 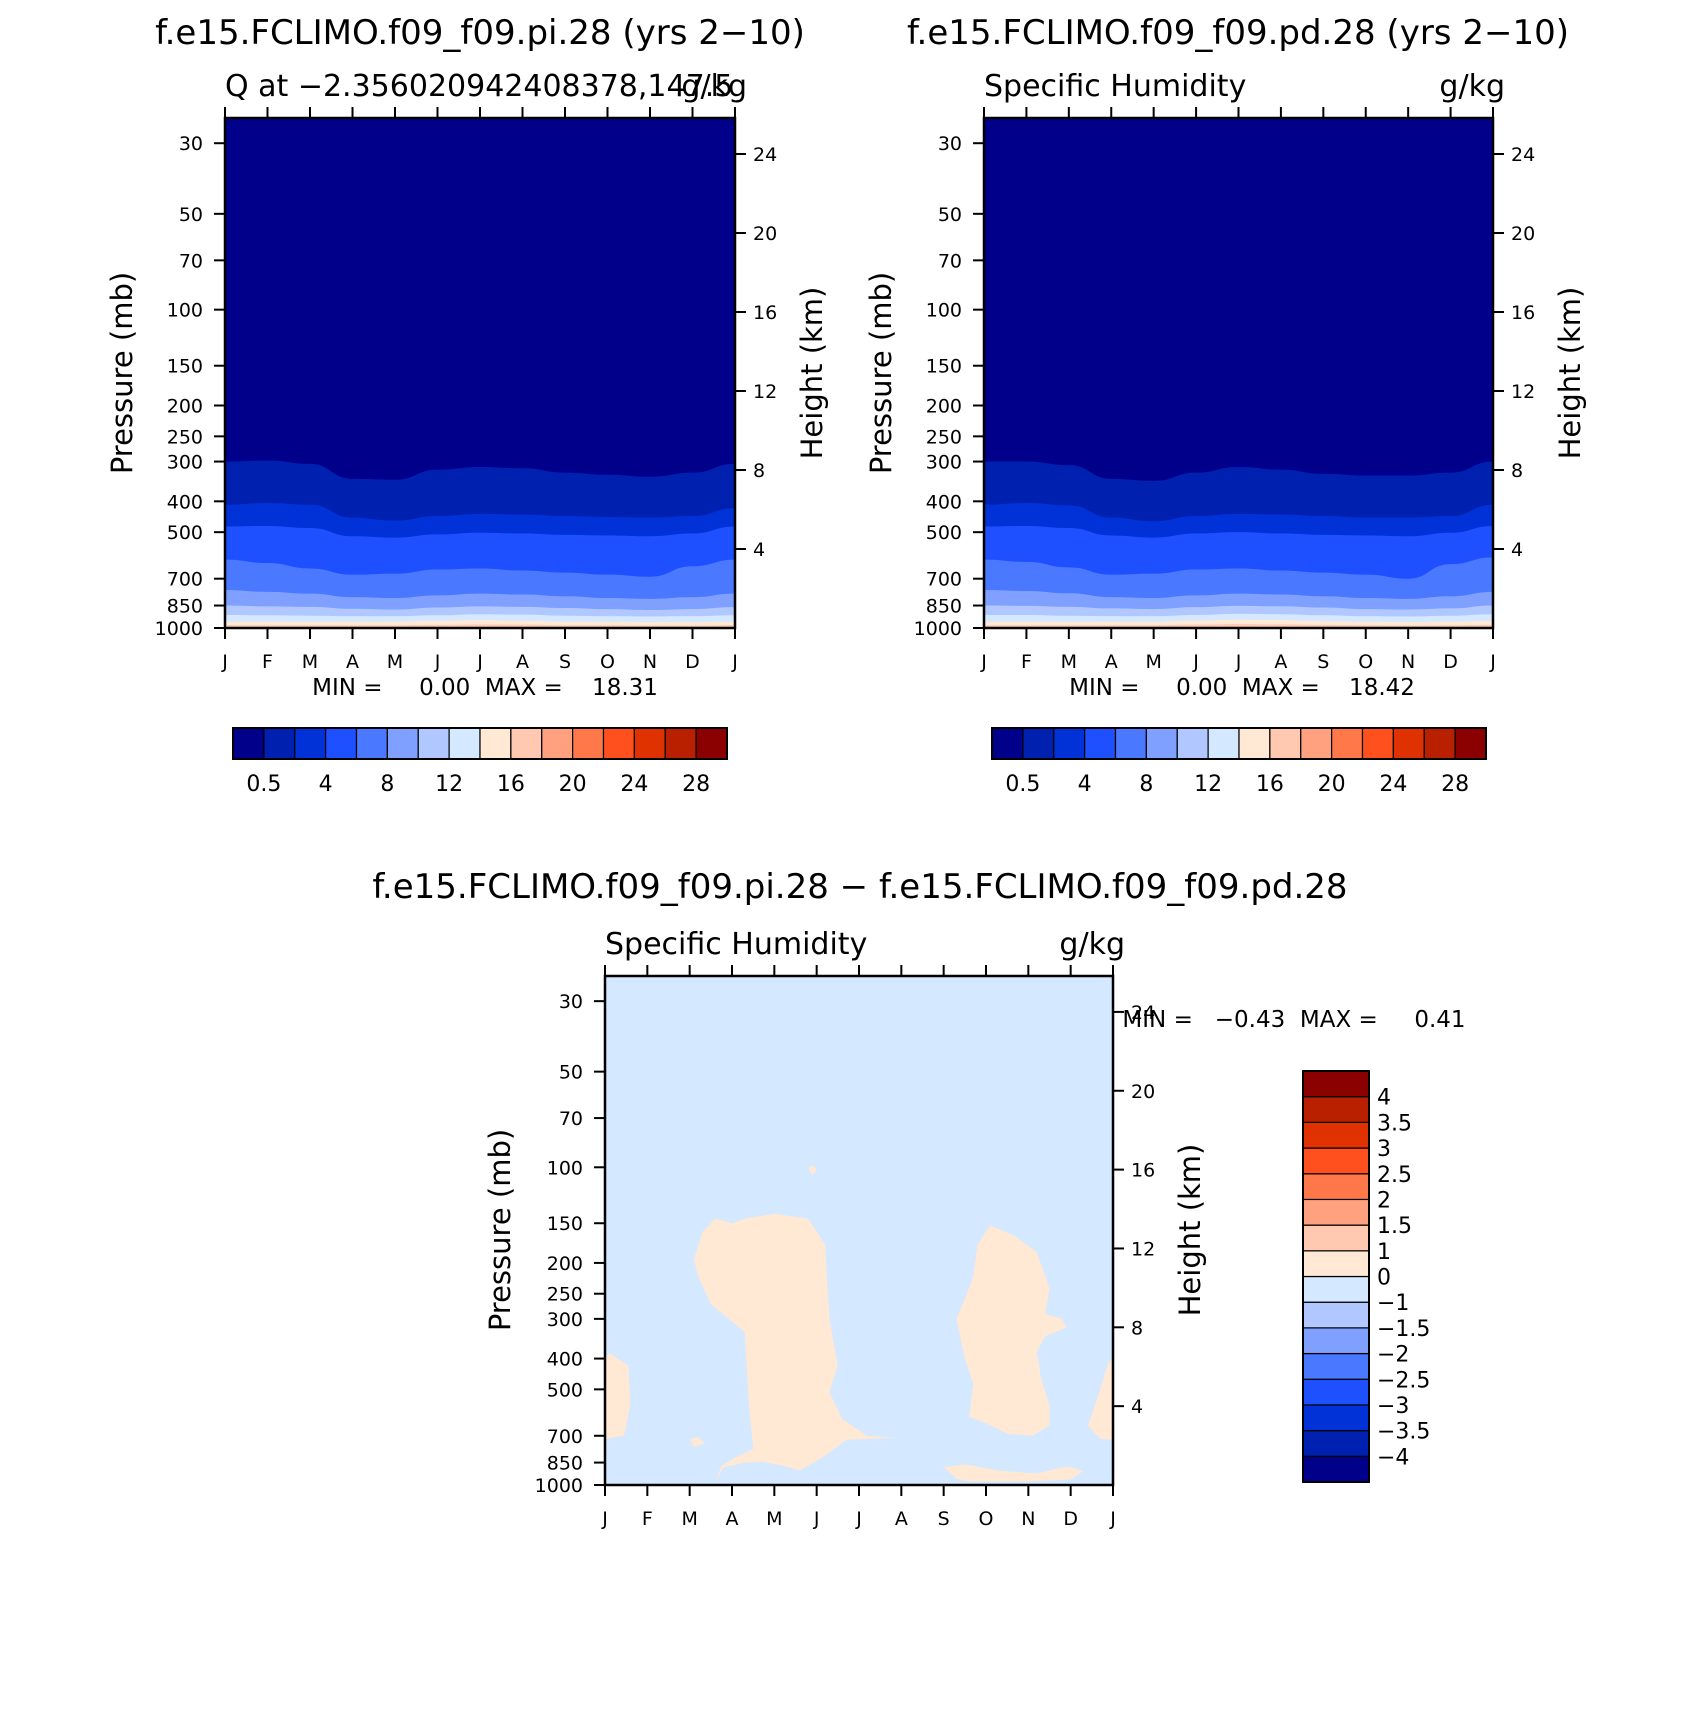 I want to click on chart-title: f.e15.FCLIMO.f09_f09.pd.28 (yrs 2−10), so click(x=1238, y=33).